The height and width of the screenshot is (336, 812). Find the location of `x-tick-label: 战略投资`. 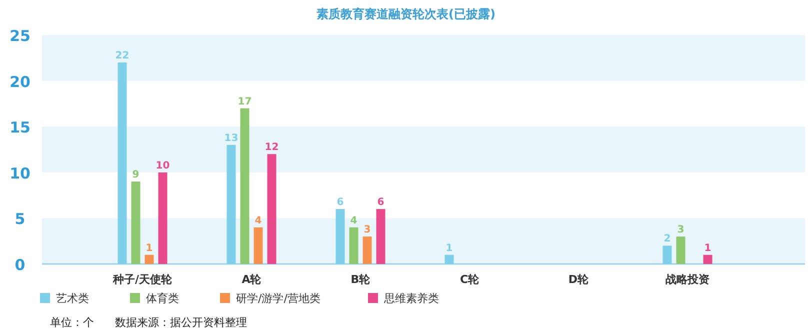

x-tick-label: 战略投资 is located at coordinates (688, 279).